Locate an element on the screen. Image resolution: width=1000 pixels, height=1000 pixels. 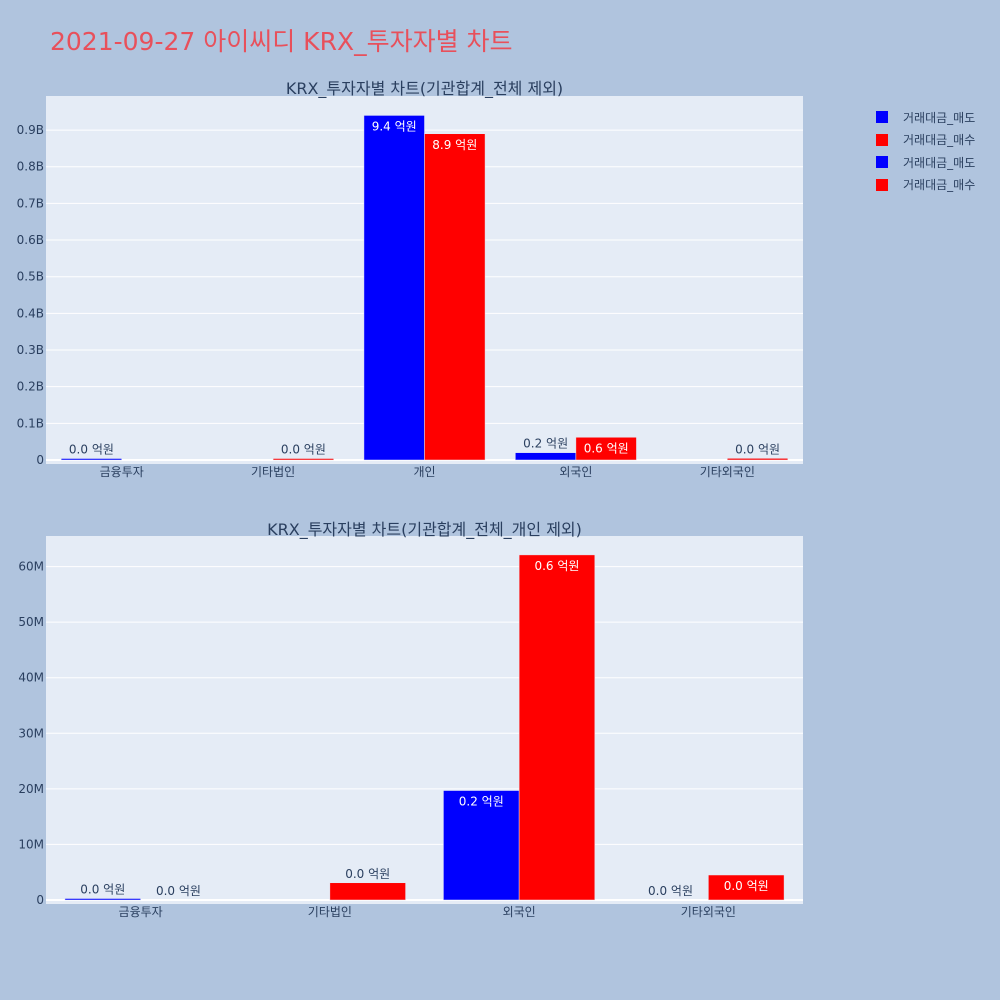
y-tick-label: 0.9B is located at coordinates (30, 130).